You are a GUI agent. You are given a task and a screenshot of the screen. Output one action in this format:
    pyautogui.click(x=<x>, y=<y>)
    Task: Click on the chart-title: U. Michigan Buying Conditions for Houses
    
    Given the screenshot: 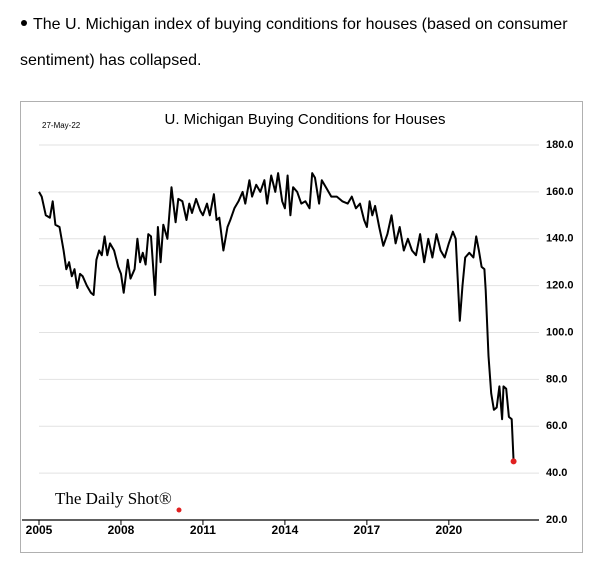 What is the action you would take?
    pyautogui.click(x=305, y=119)
    